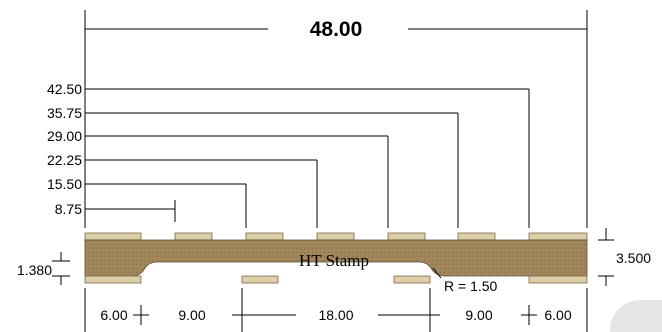 The image size is (662, 332). What do you see at coordinates (64, 184) in the screenshot?
I see `position-label-15-50: 15.50` at bounding box center [64, 184].